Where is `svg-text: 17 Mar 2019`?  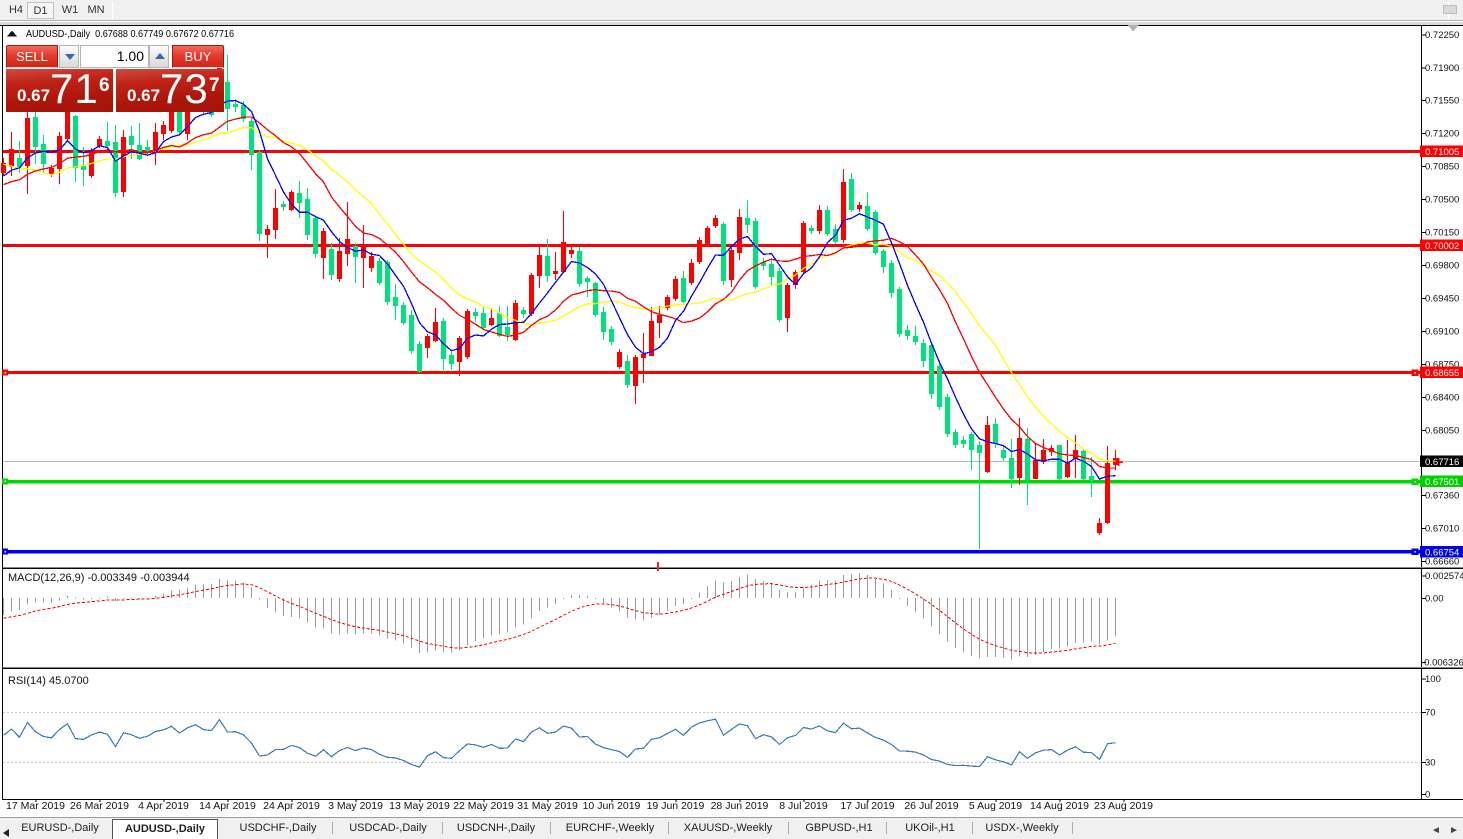
svg-text: 17 Mar 2019 is located at coordinates (35, 806).